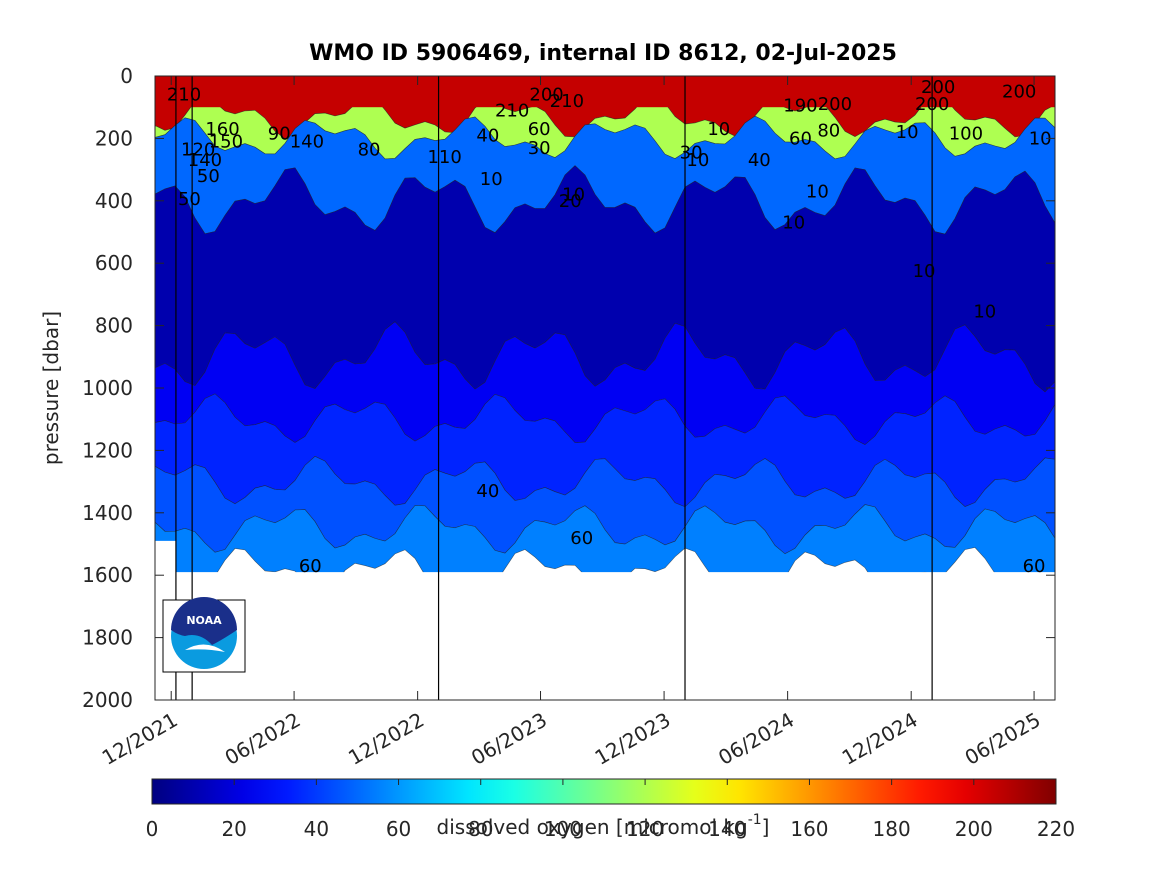  I want to click on y-tick-label: 1600, so click(107, 575).